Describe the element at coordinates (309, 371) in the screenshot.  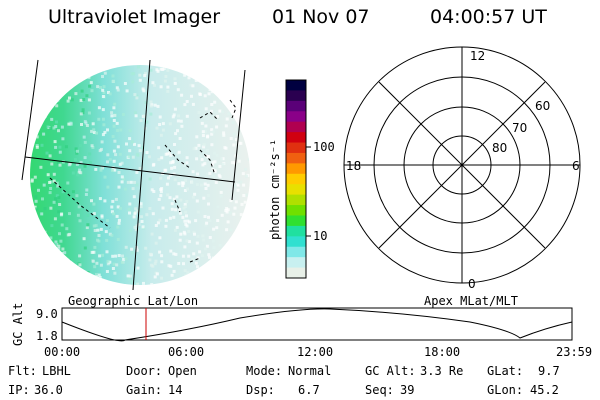
I see `mode-value: Normal` at that location.